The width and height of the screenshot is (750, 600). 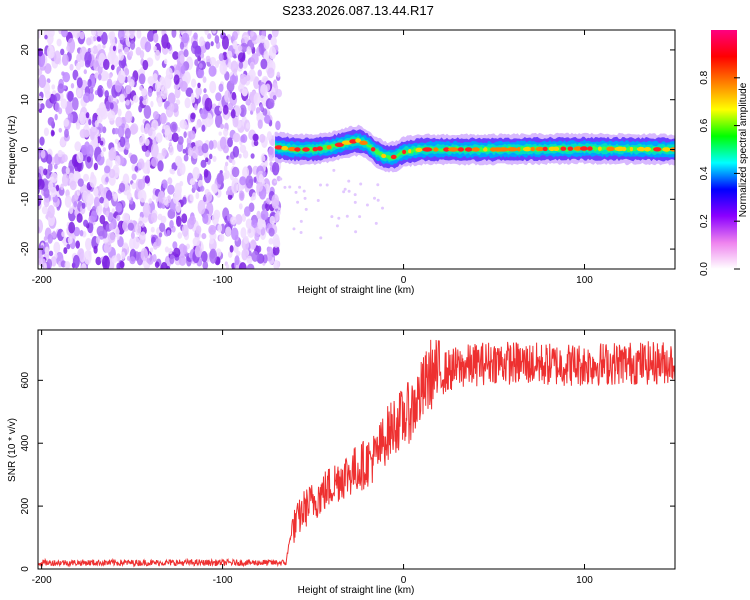 I want to click on spectrogram-y-label: Frequency (Hz), so click(x=12, y=150).